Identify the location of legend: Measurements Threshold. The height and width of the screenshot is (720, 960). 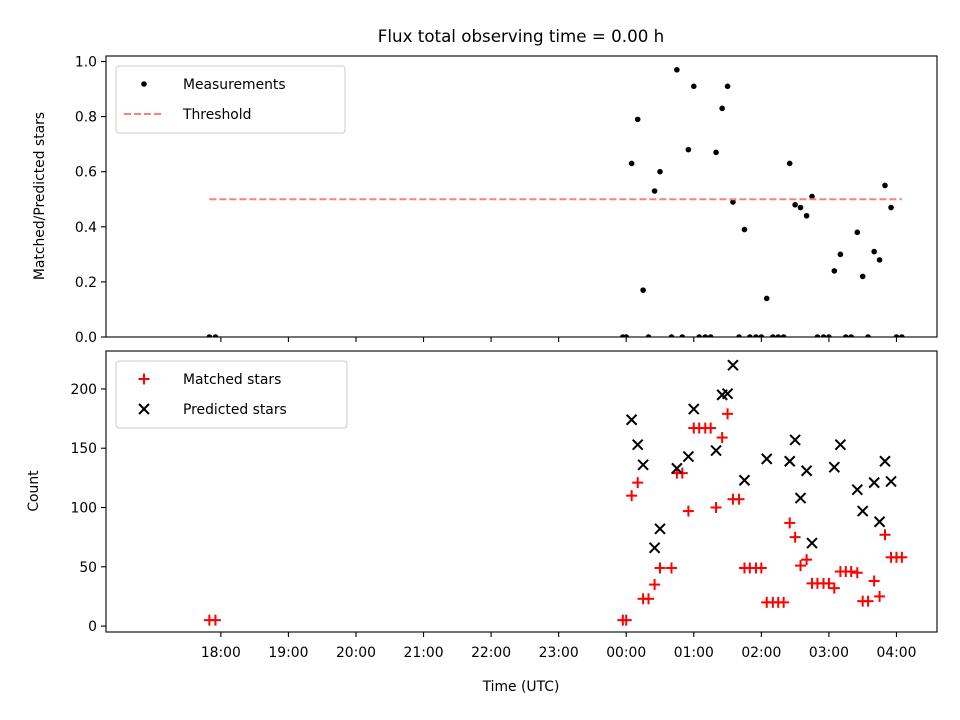
(230, 99).